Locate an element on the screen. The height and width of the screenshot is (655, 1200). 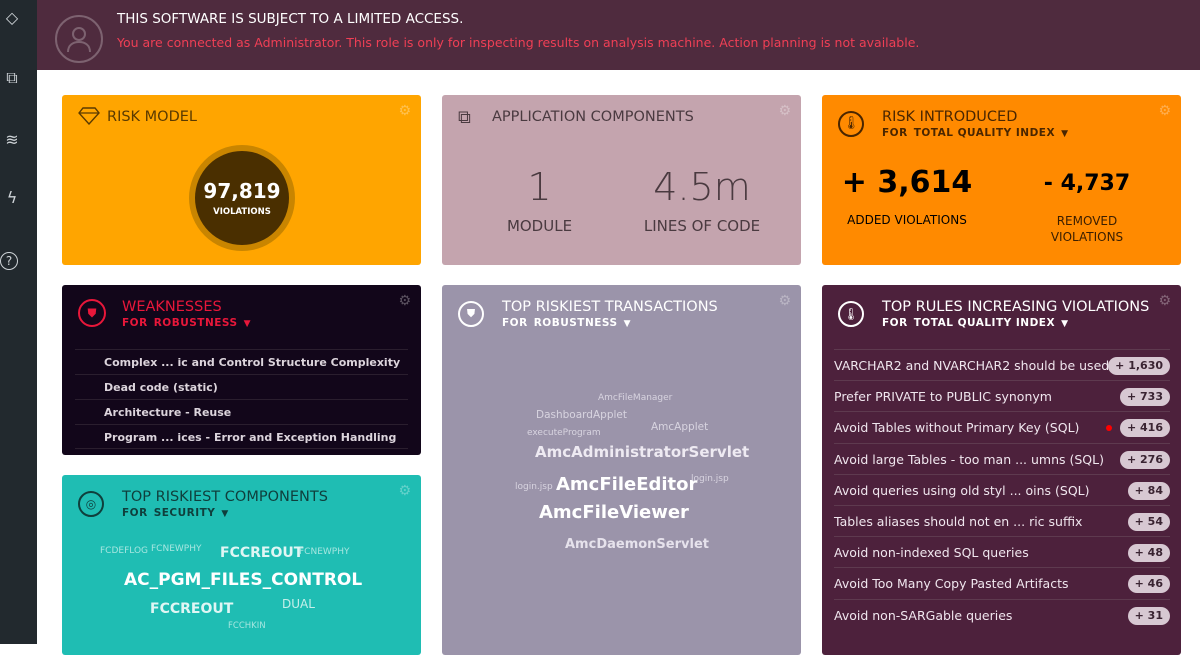
violations-circle: 97,819 VIOLATIONS is located at coordinates (242, 198).